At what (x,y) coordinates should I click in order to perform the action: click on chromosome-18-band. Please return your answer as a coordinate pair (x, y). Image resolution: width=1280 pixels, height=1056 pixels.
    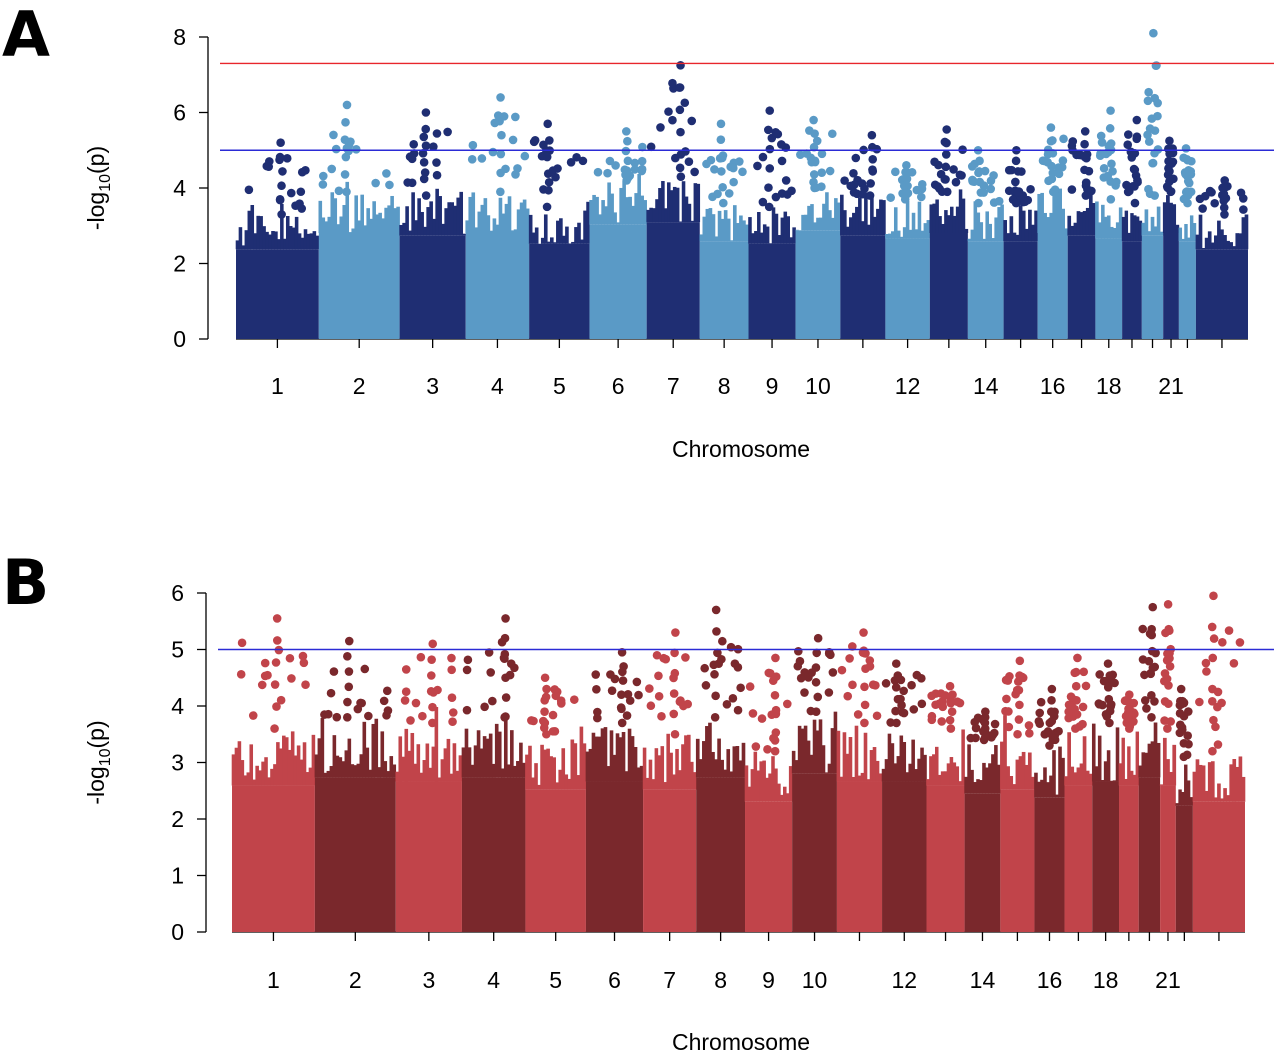
    Looking at the image, I should click on (1106, 856).